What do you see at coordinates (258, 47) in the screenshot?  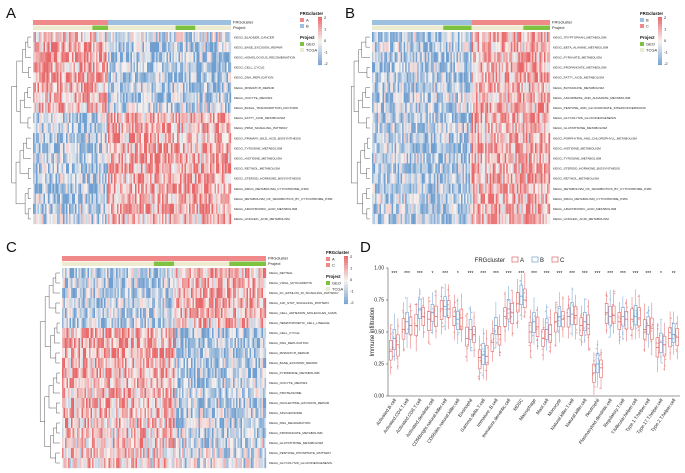 I see `row-label: KEGG_BASE_EXCISION_REPAIR` at bounding box center [258, 47].